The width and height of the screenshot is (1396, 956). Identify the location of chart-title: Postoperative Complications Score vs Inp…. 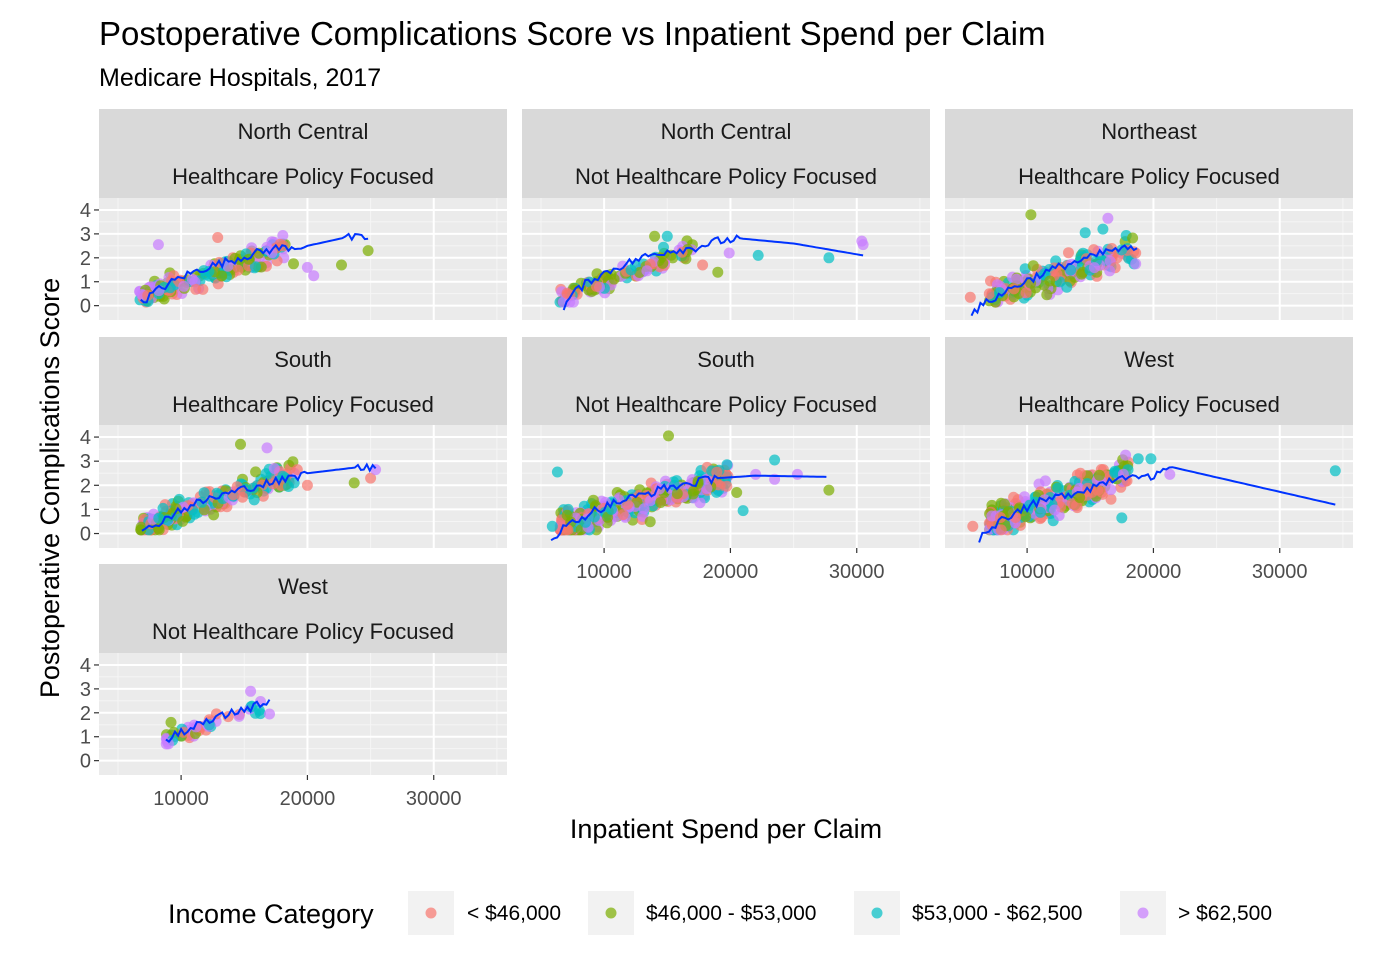
(572, 33).